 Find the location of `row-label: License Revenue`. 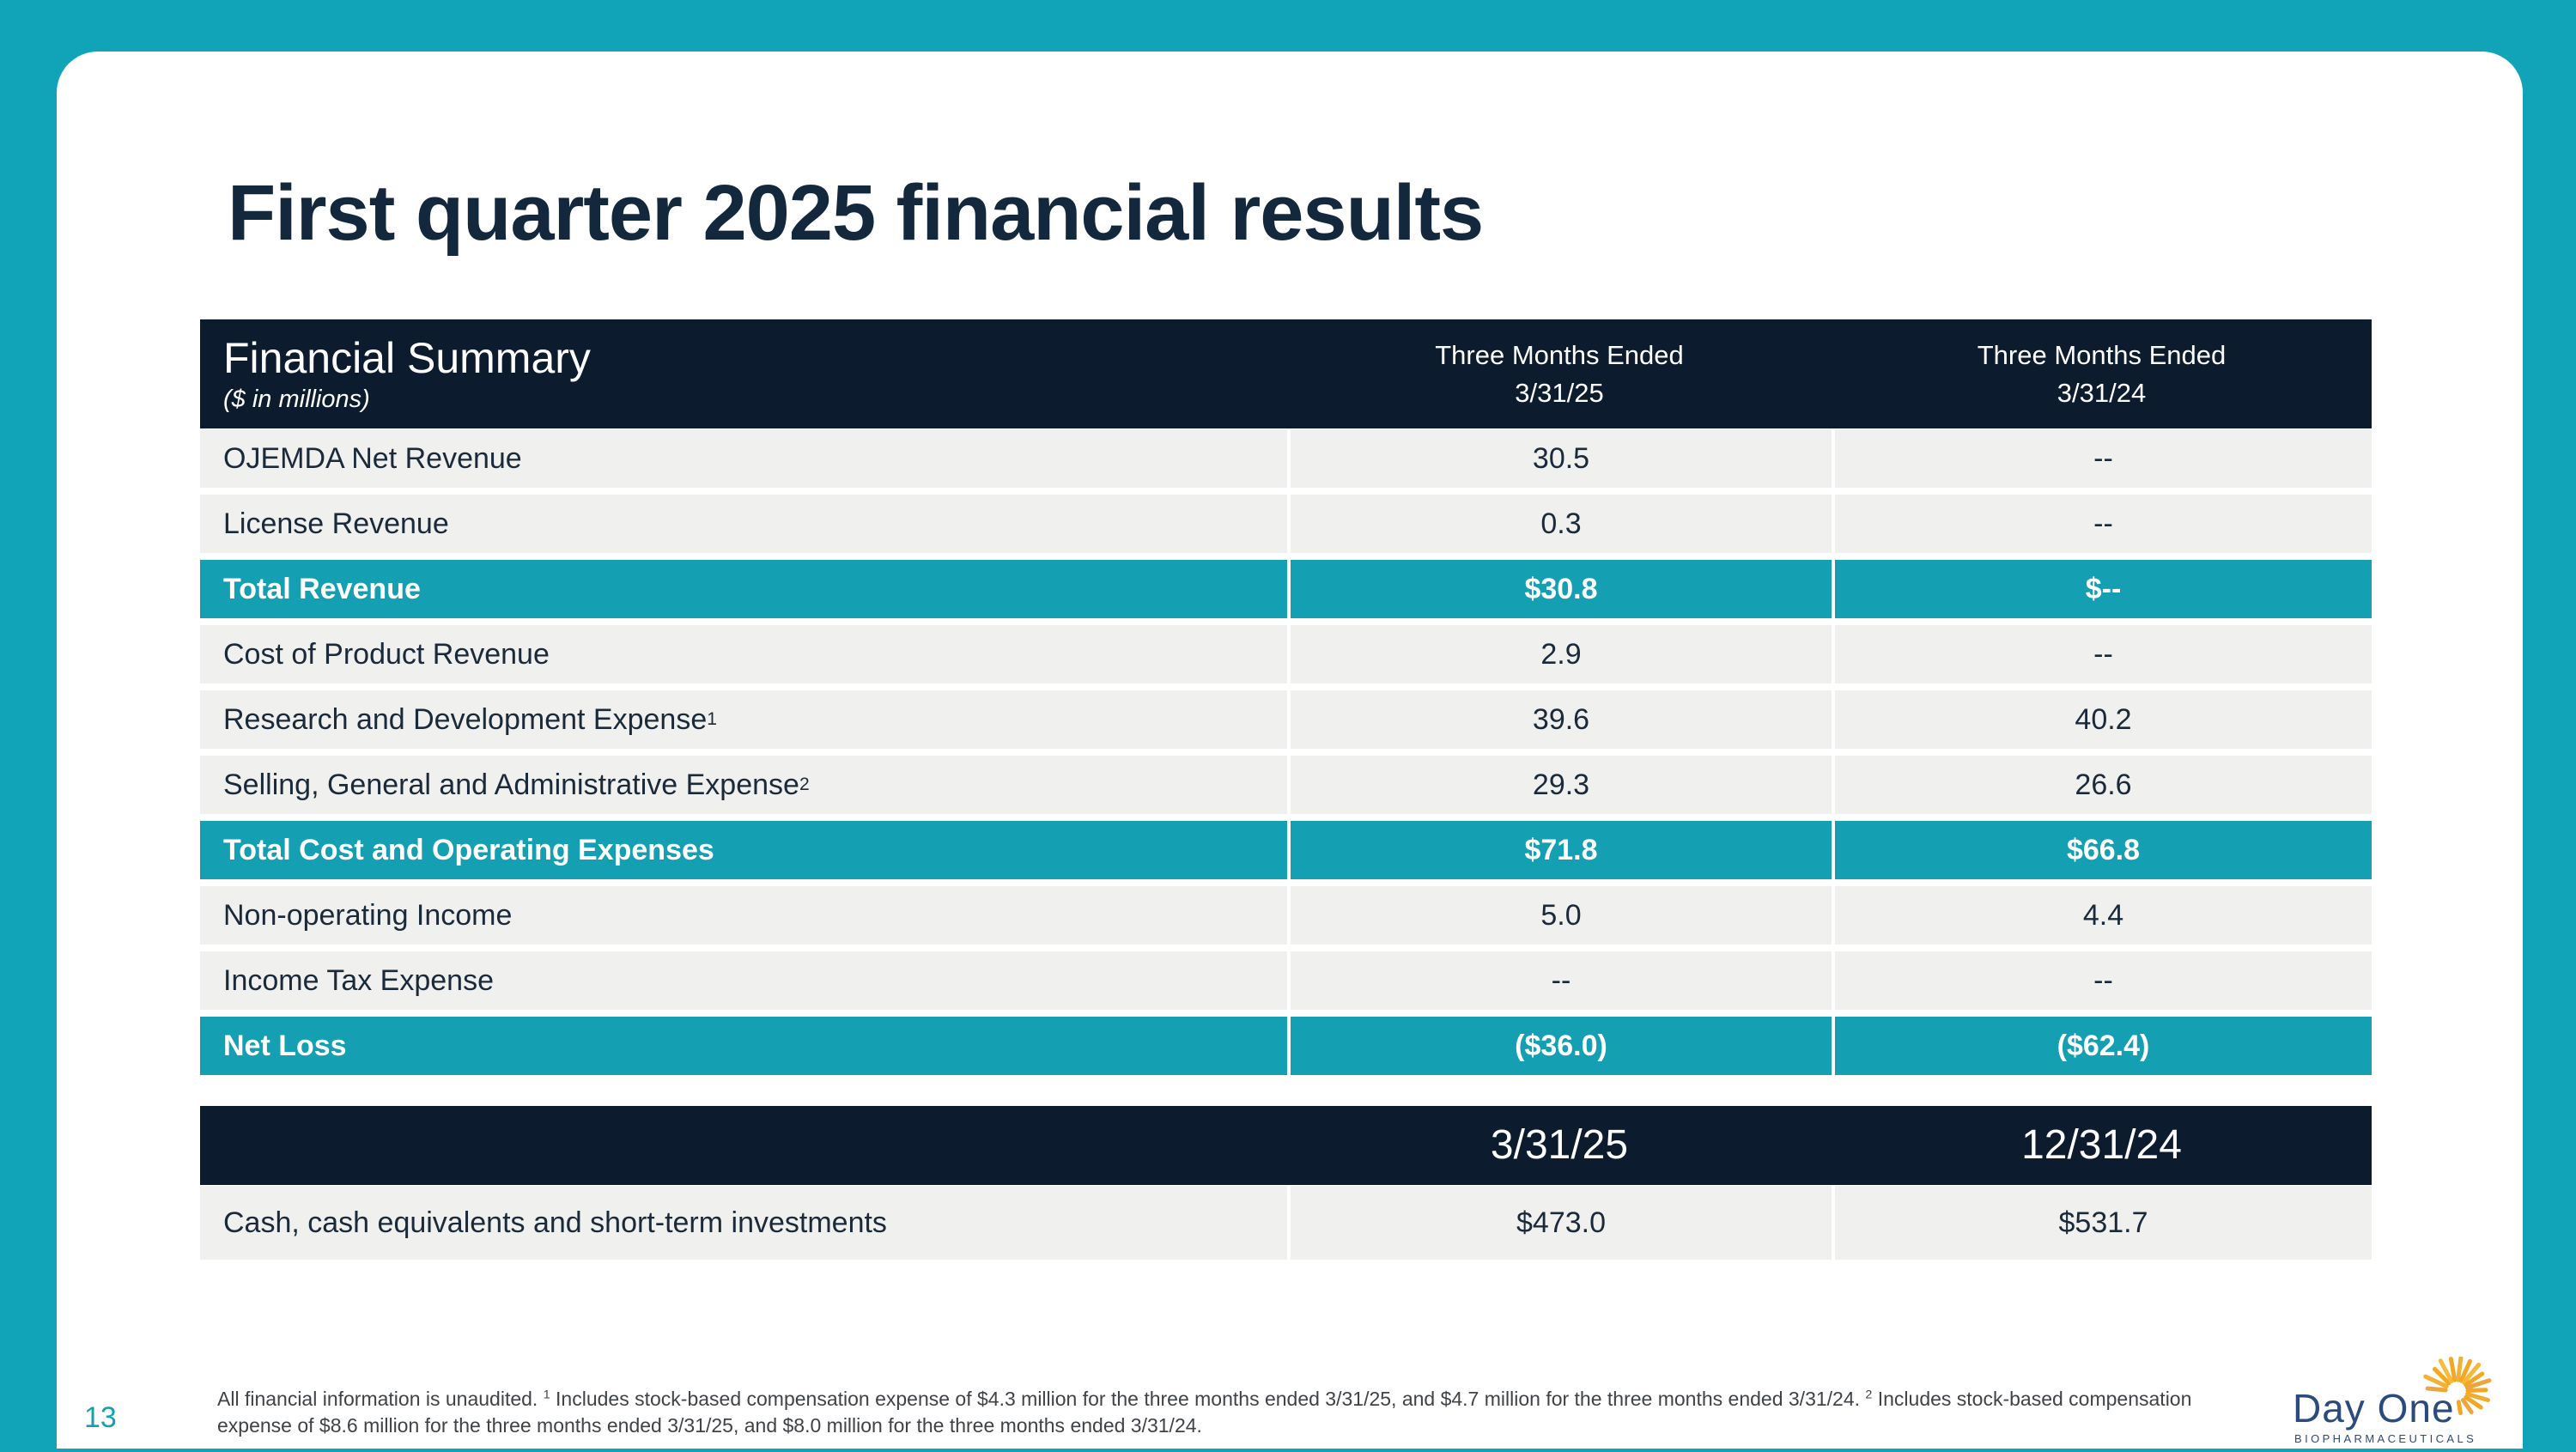

row-label: License Revenue is located at coordinates (744, 524).